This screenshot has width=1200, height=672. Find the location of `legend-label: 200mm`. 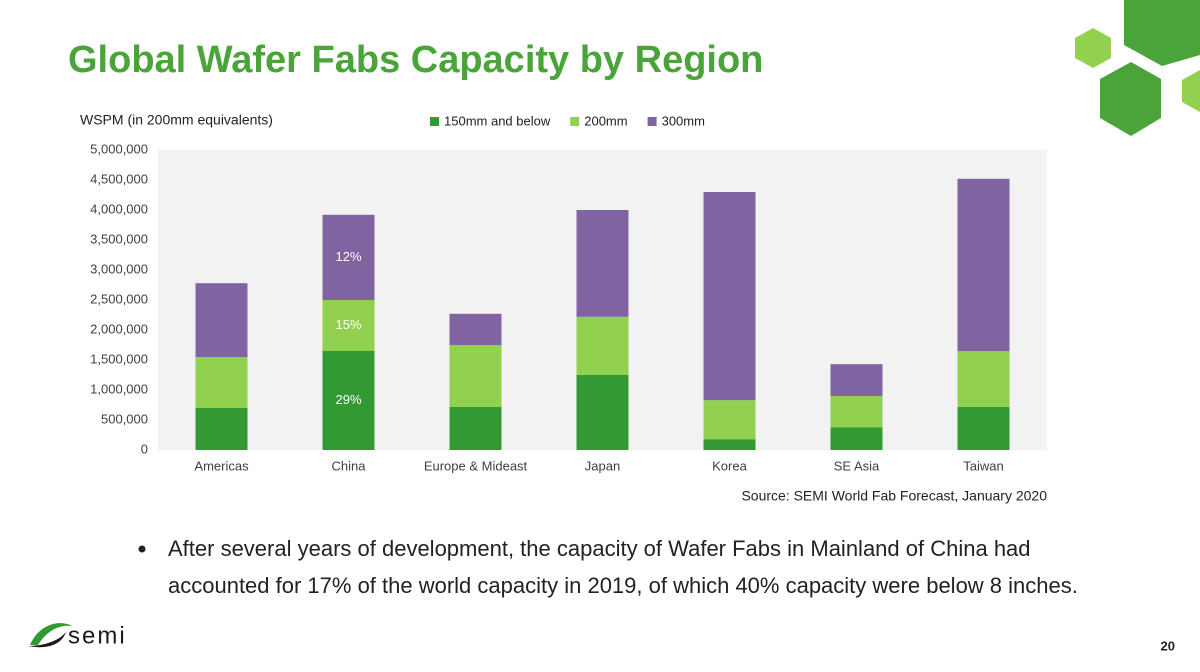

legend-label: 200mm is located at coordinates (605, 120).